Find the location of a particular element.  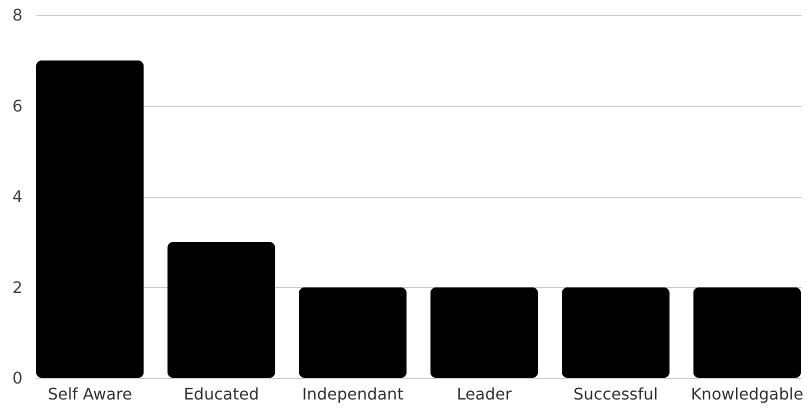

x-tick-label: Knowledgable is located at coordinates (747, 394).